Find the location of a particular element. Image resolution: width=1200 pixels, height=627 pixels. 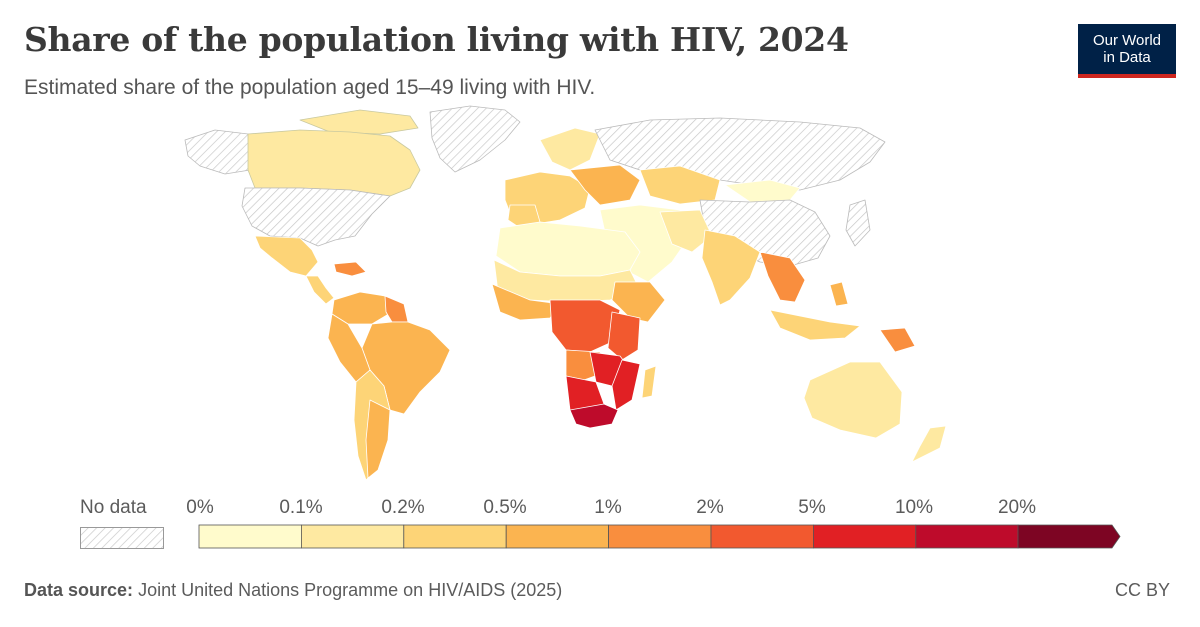

legend-color-bar is located at coordinates (659, 536).